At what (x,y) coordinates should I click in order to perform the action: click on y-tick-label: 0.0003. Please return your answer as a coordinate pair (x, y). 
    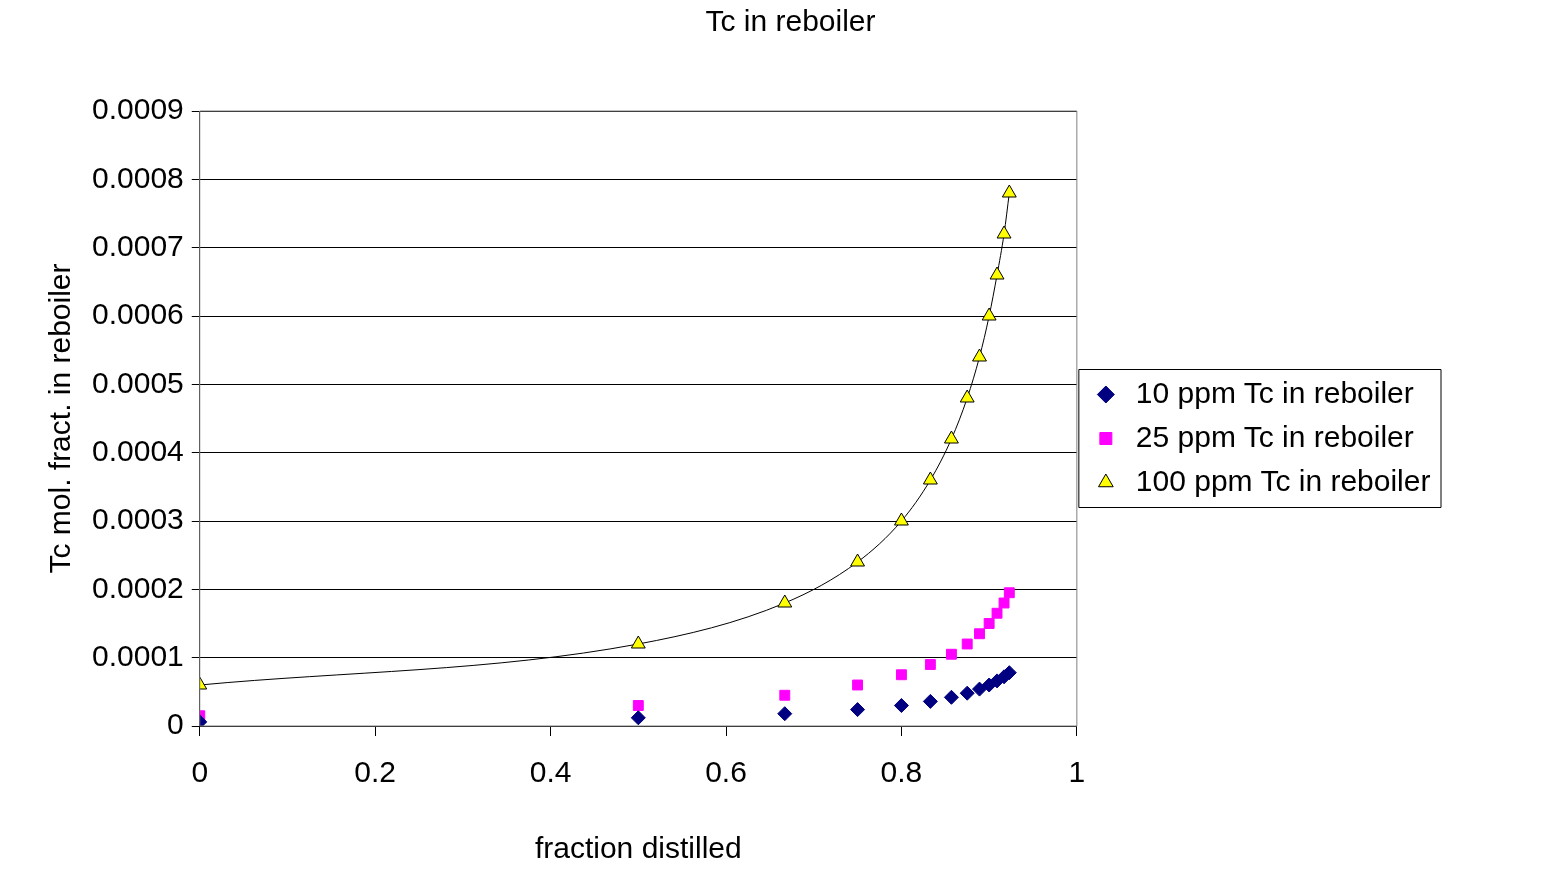
    Looking at the image, I should click on (137, 519).